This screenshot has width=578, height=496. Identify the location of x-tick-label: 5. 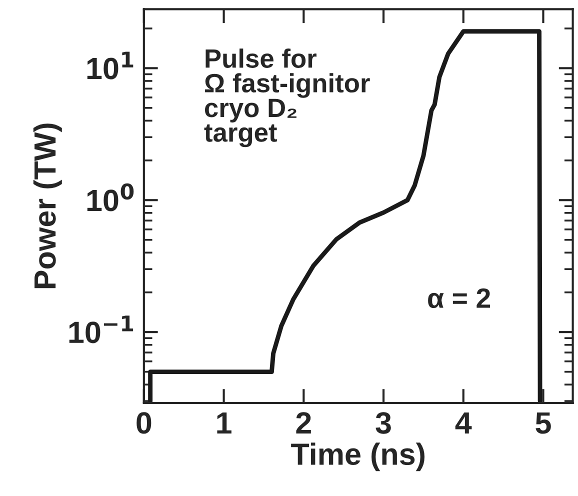
(543, 423).